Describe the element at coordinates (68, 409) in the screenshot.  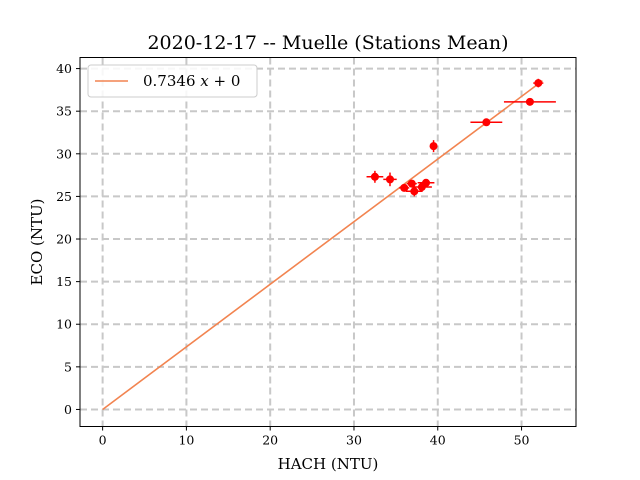
I see `y-tick-label: 0` at that location.